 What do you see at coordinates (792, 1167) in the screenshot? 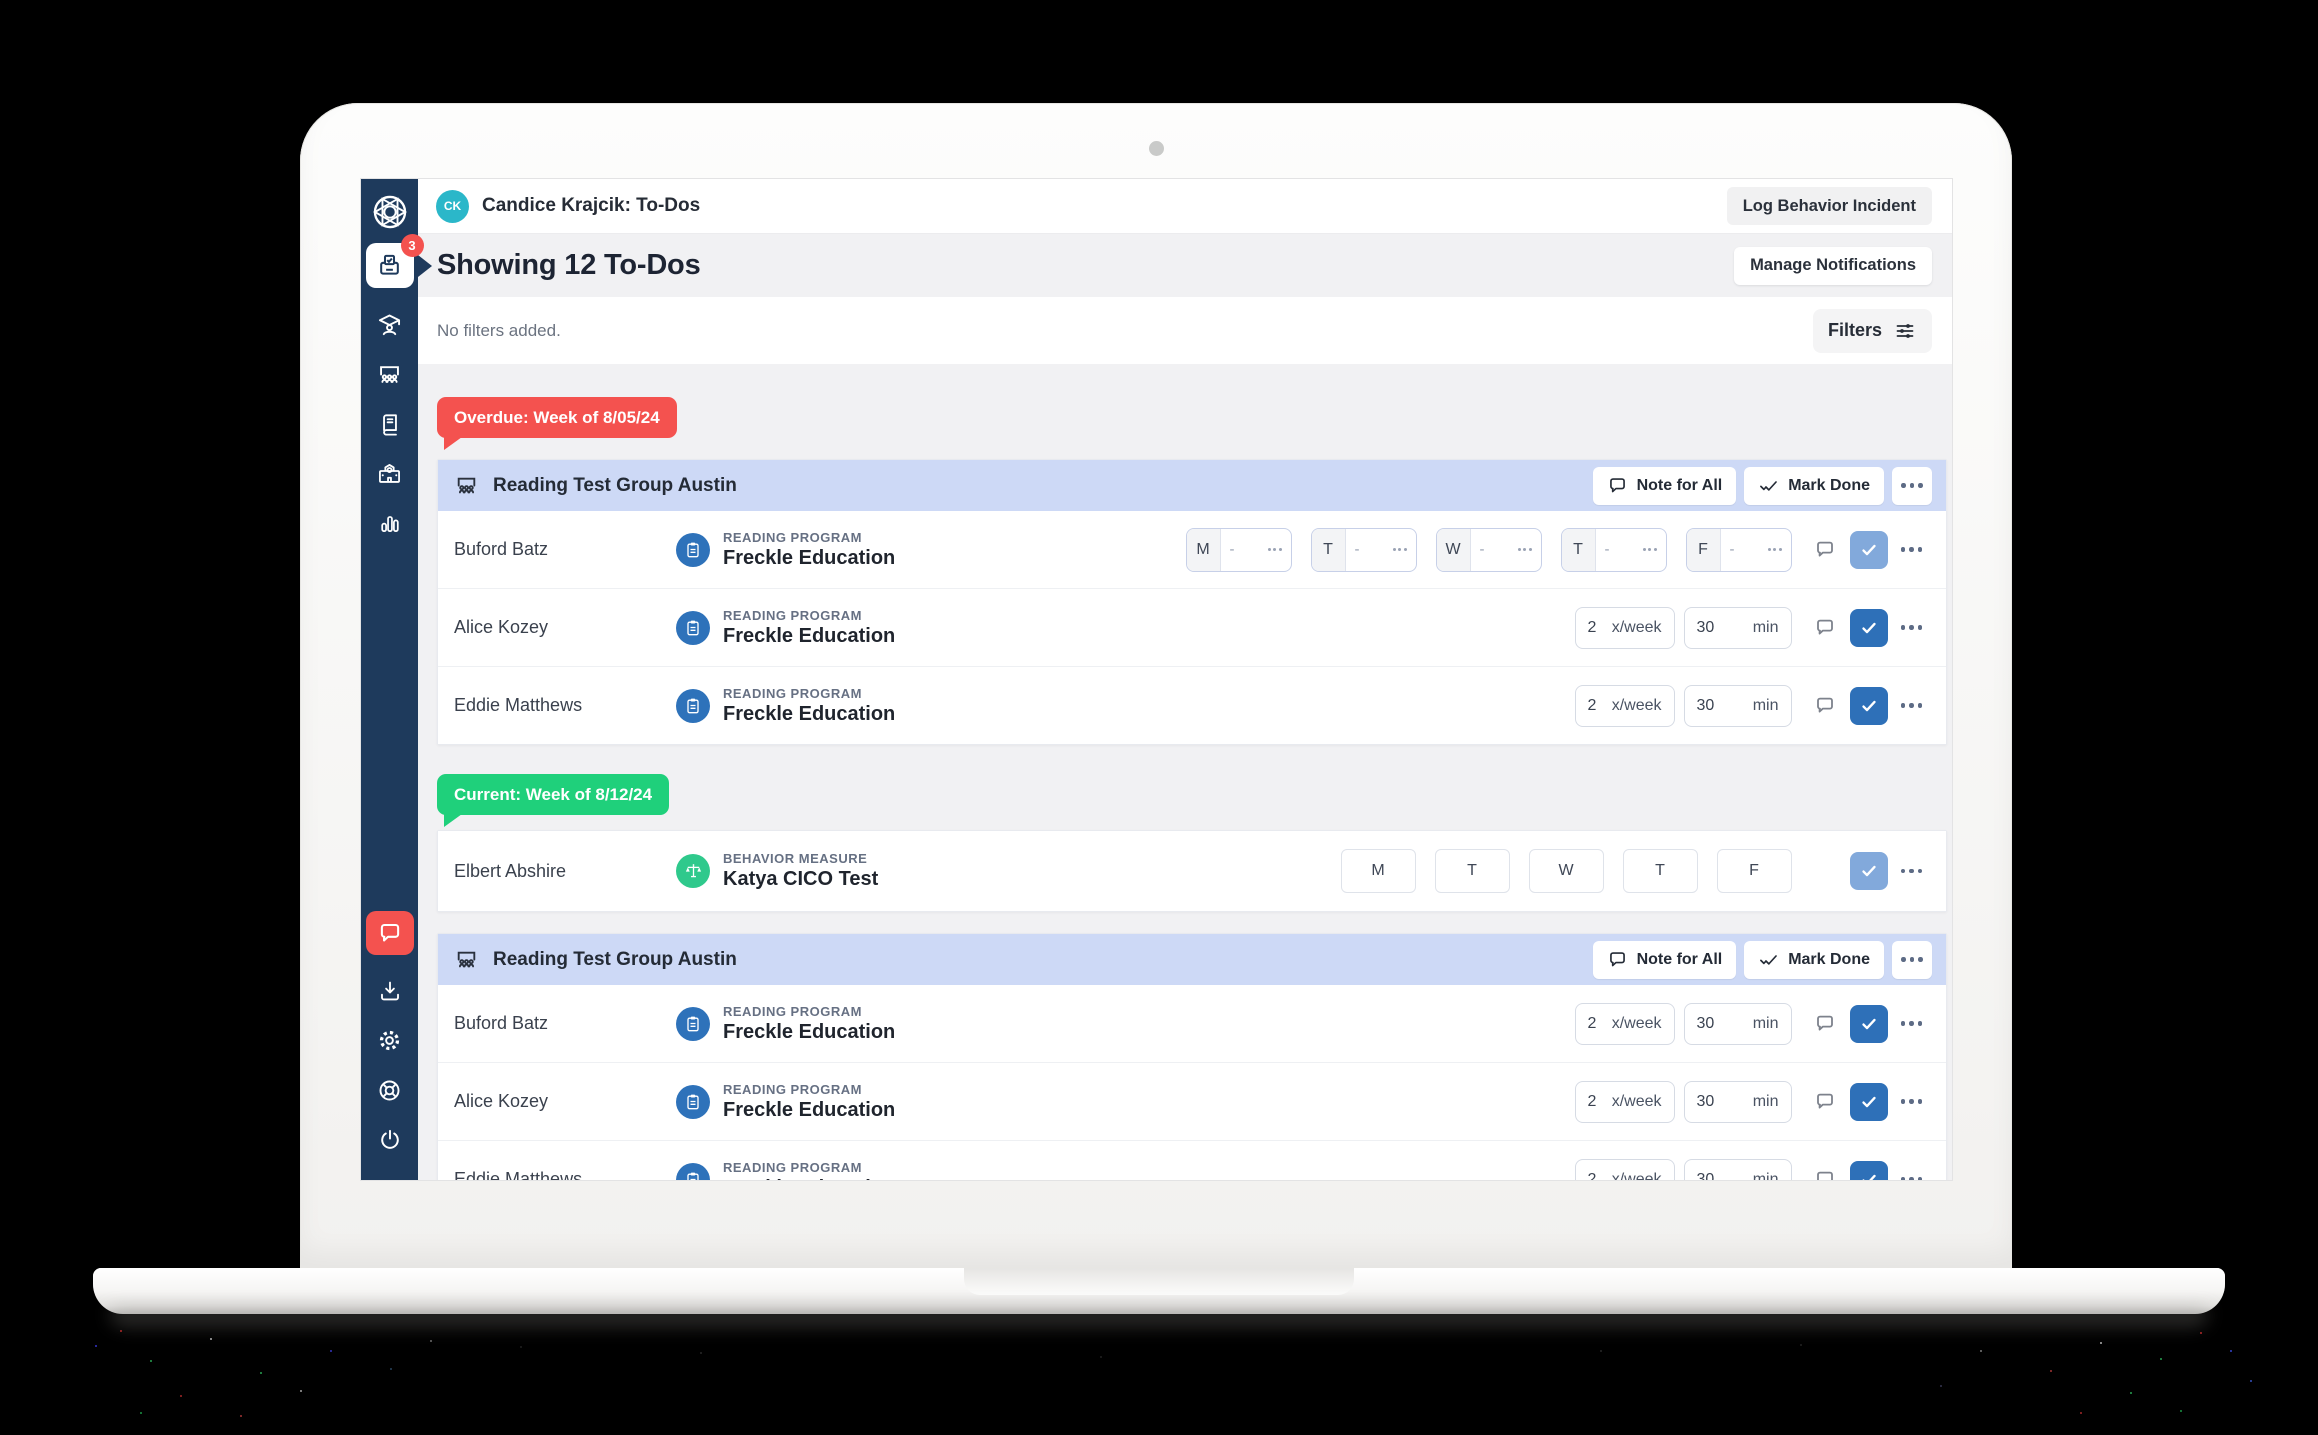
I see `program-category: READING PROGRAM` at bounding box center [792, 1167].